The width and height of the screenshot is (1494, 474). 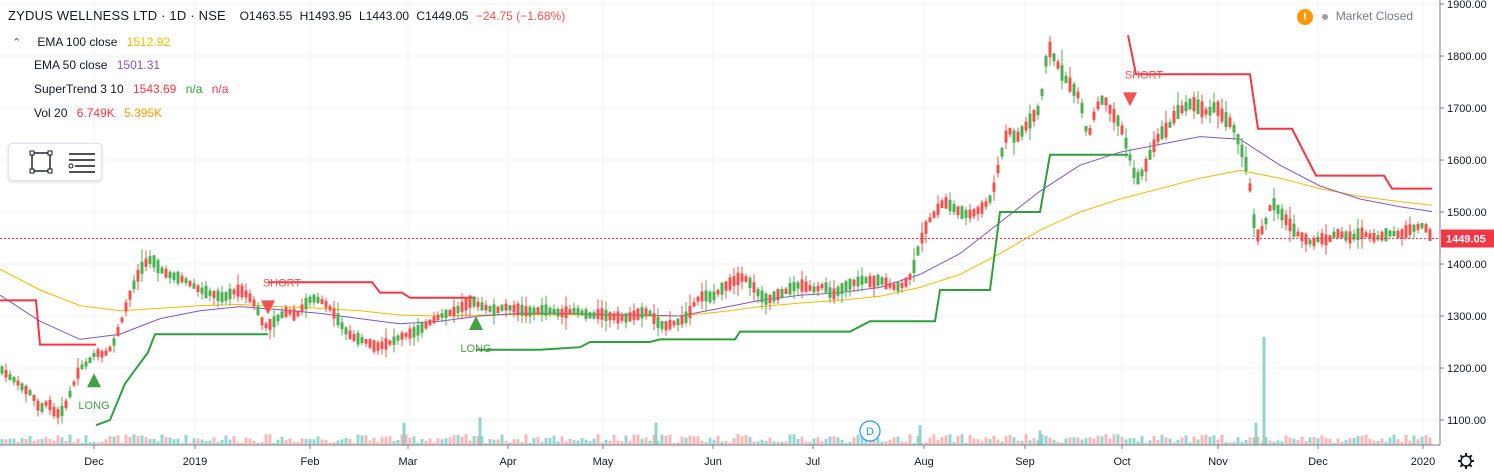 What do you see at coordinates (195, 462) in the screenshot?
I see `x-tick-label: 2019` at bounding box center [195, 462].